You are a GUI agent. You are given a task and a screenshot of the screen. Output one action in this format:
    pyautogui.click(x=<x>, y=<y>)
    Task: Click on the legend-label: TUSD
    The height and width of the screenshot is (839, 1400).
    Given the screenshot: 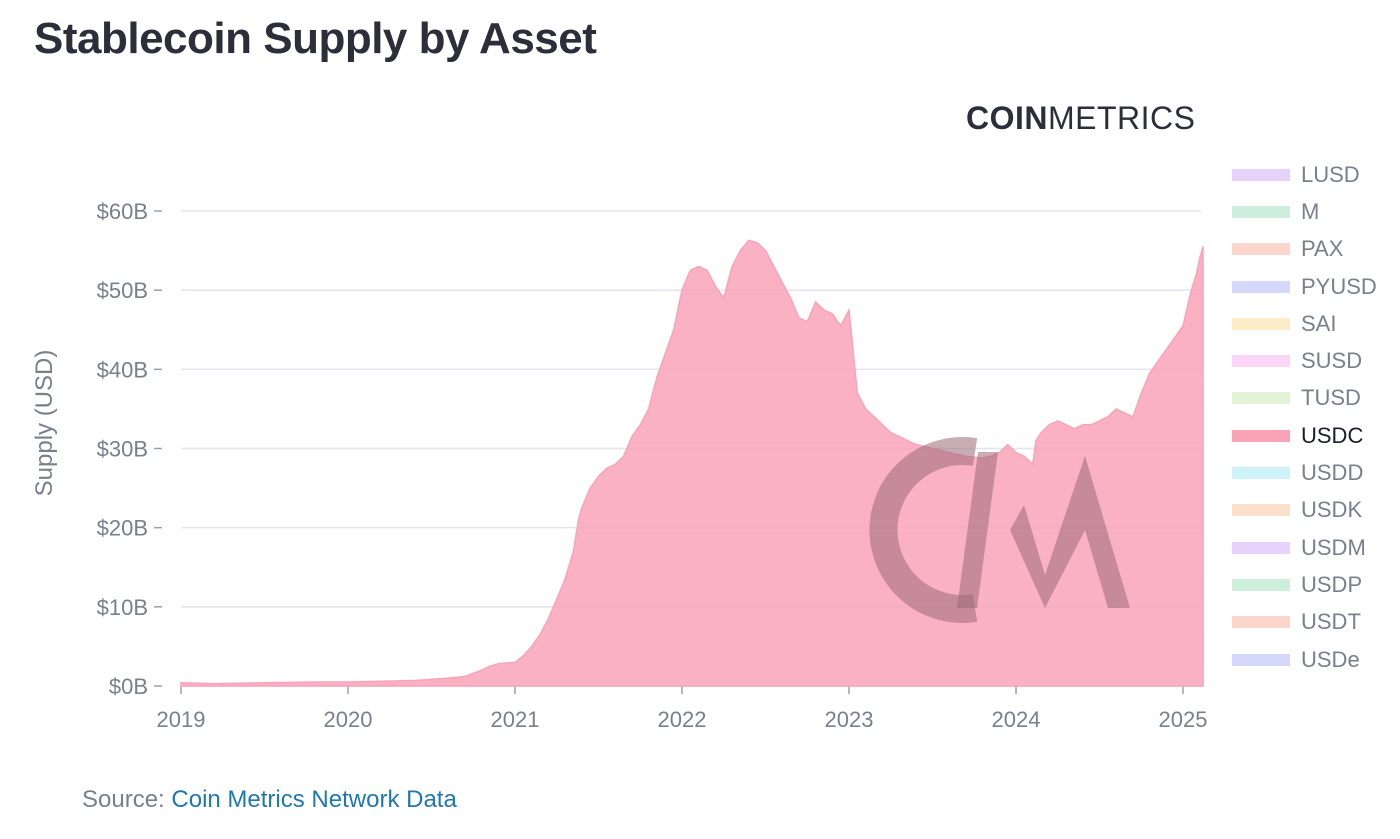 What is the action you would take?
    pyautogui.click(x=1331, y=398)
    